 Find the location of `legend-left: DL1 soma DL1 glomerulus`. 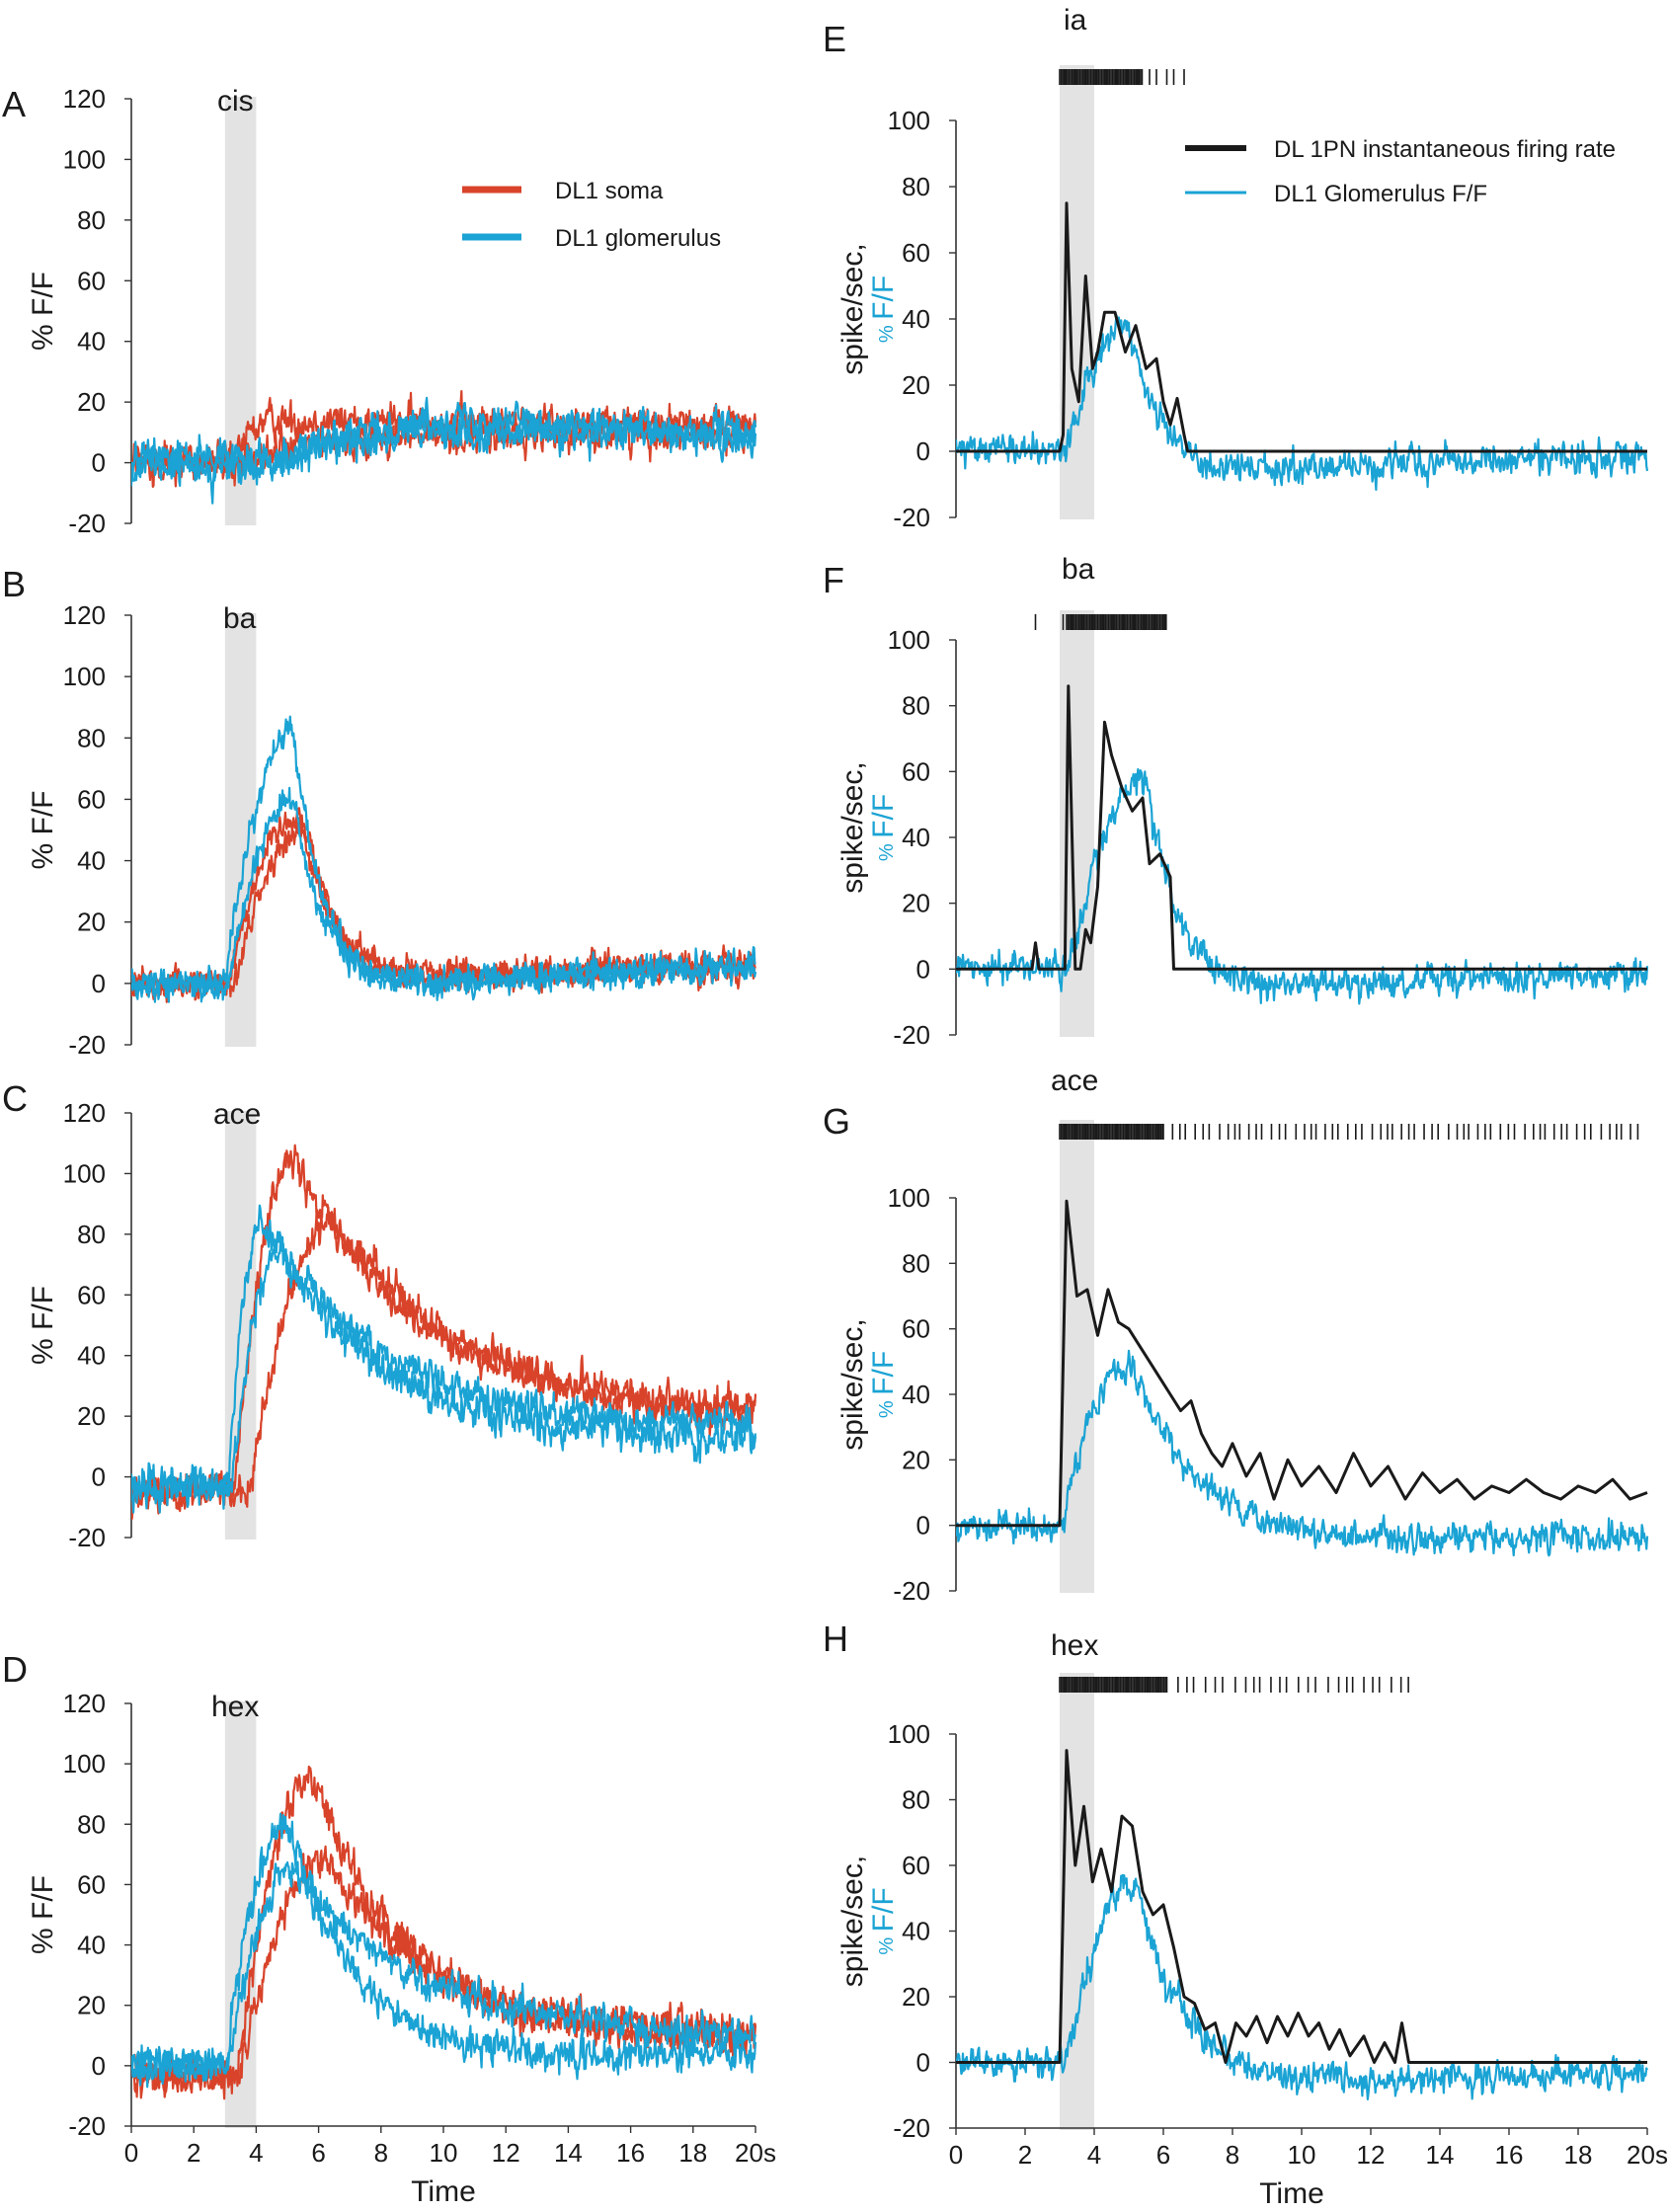

legend-left: DL1 soma DL1 glomerulus is located at coordinates (591, 215).